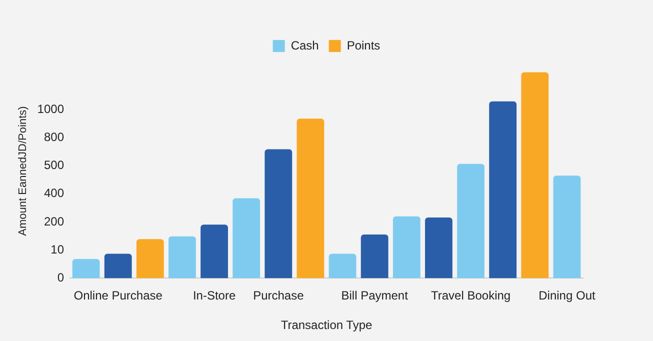 The width and height of the screenshot is (653, 341). Describe the element at coordinates (54, 193) in the screenshot. I see `text: 400` at that location.